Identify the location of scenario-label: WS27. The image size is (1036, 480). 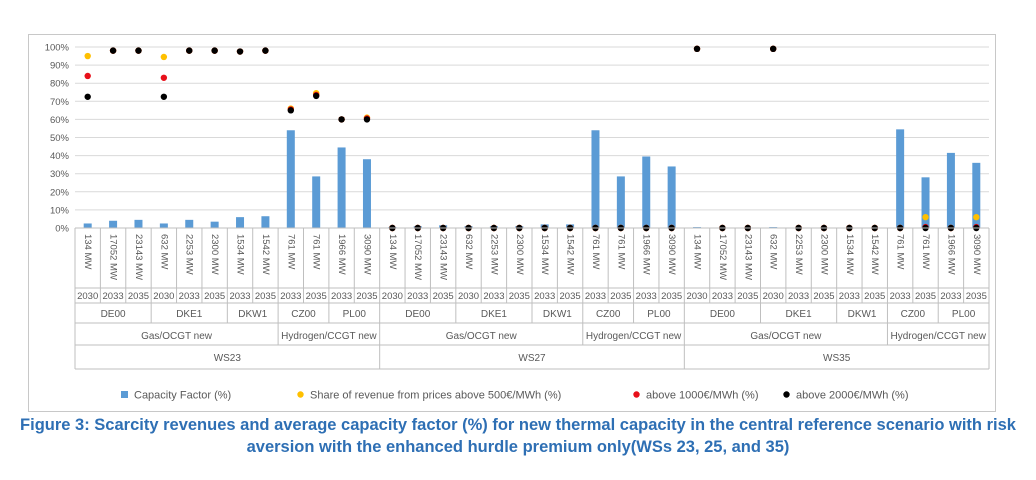
(532, 358).